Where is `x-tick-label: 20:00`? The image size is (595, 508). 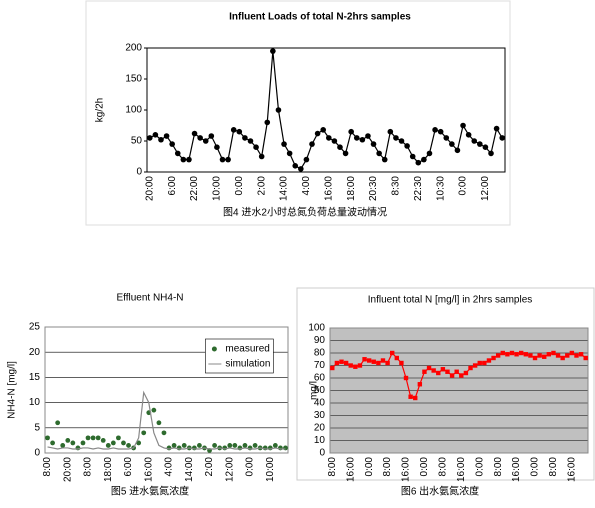 x-tick-label: 20:00 is located at coordinates (67, 469).